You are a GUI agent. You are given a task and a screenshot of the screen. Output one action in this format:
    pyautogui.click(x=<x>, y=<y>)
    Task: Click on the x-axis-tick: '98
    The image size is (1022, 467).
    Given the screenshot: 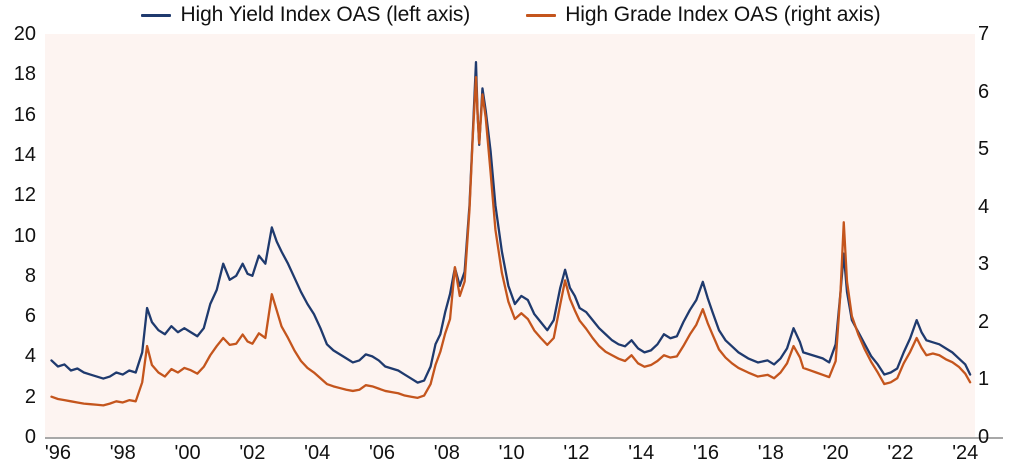 What is the action you would take?
    pyautogui.click(x=122, y=453)
    